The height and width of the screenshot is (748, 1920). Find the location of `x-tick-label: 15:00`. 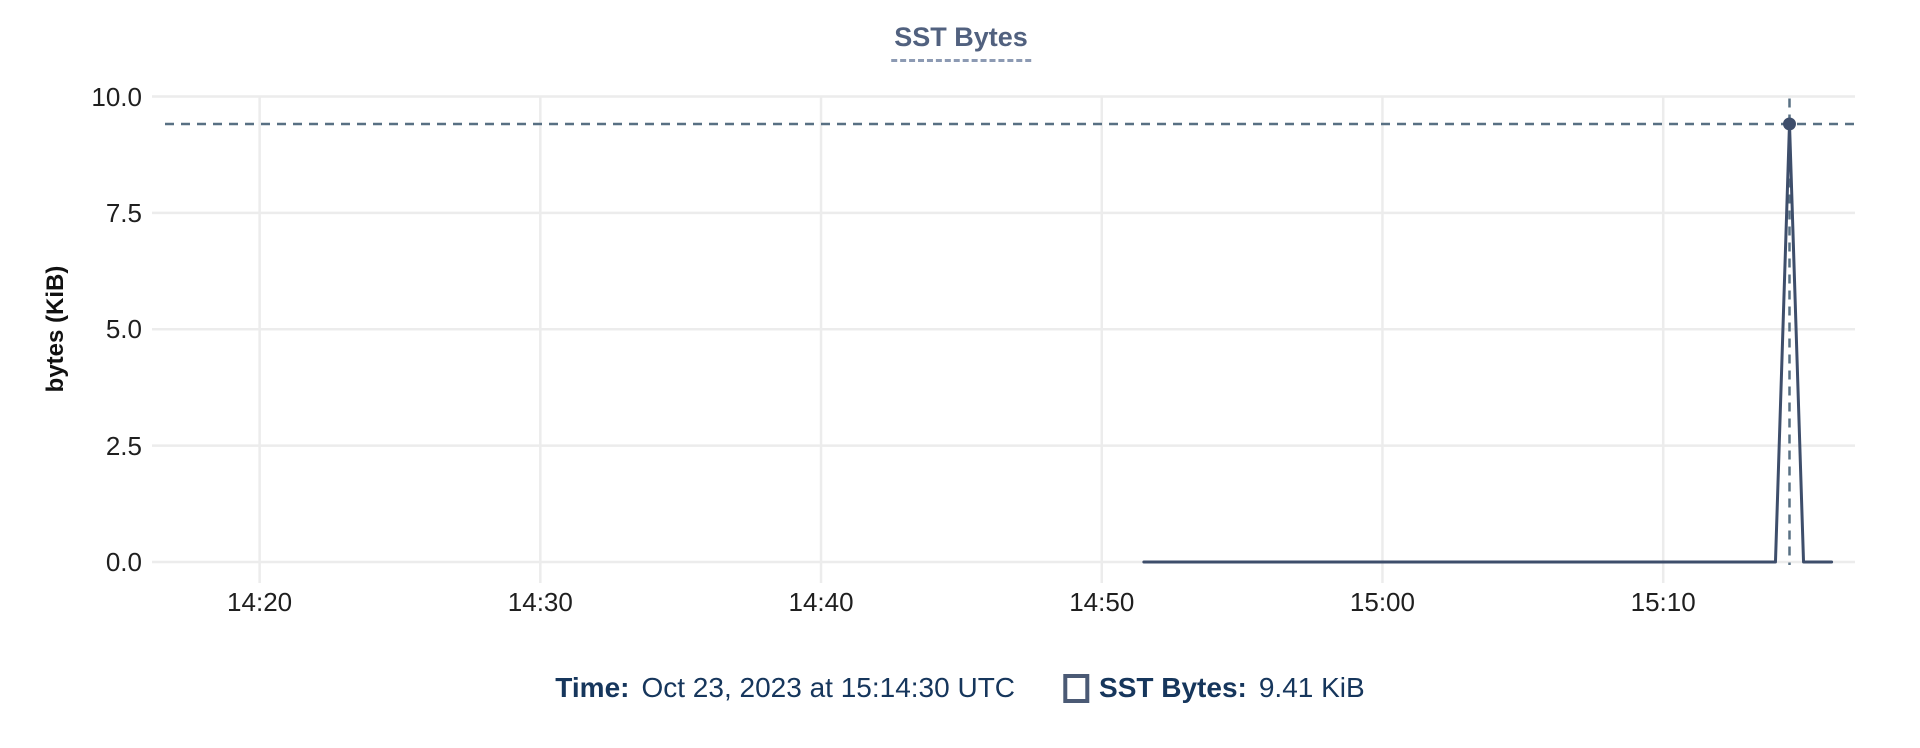

x-tick-label: 15:00 is located at coordinates (1382, 602).